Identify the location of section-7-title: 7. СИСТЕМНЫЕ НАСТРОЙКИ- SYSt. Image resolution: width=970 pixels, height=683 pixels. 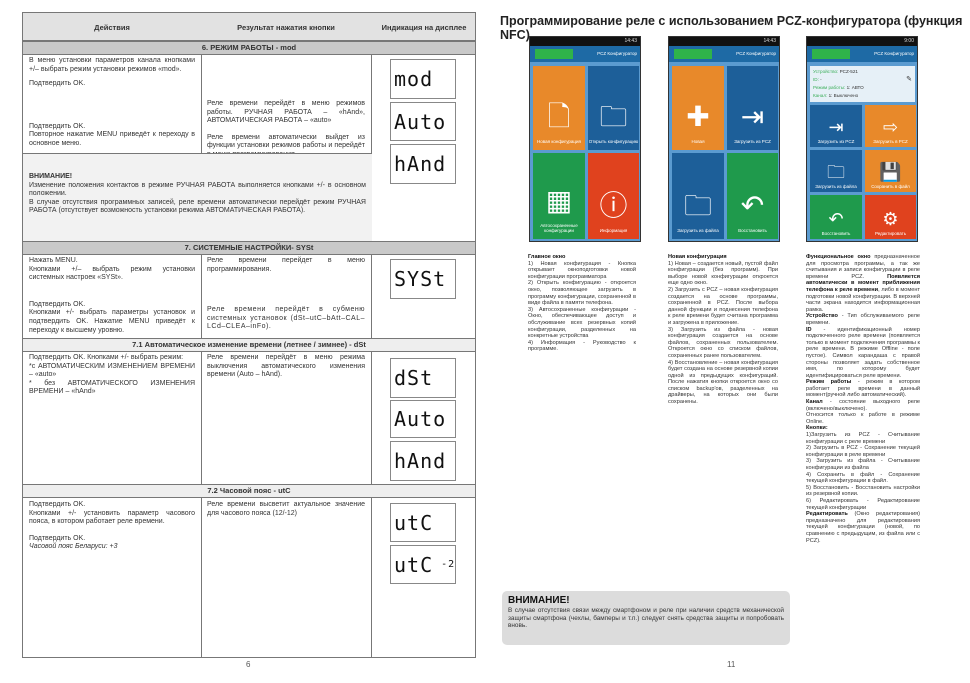
(249, 248).